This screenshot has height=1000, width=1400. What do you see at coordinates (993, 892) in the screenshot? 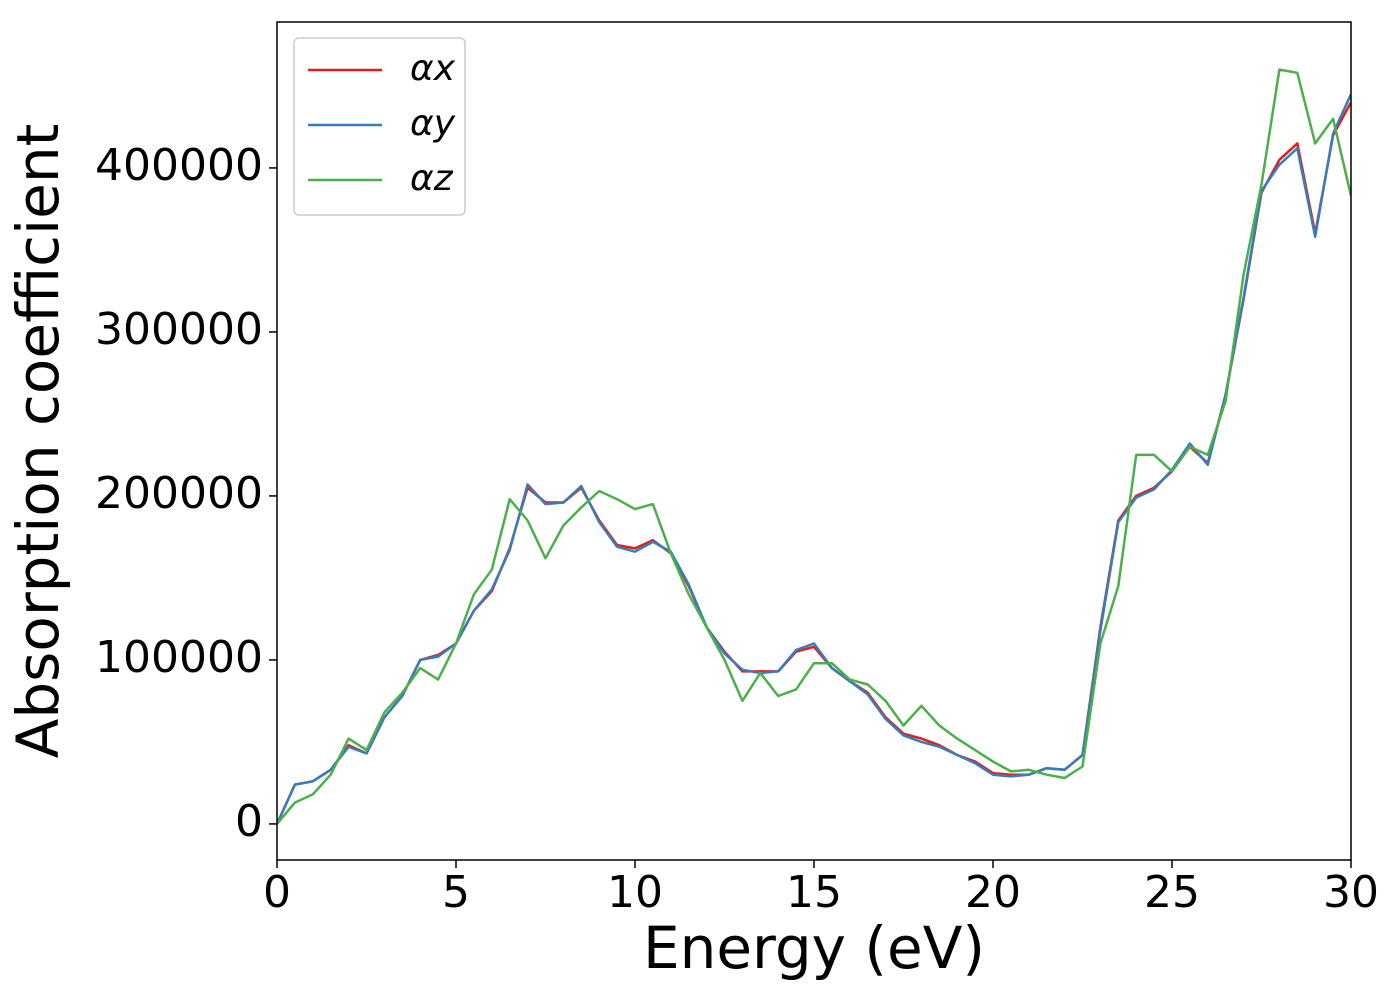
I see `x-tick-label: 20` at bounding box center [993, 892].